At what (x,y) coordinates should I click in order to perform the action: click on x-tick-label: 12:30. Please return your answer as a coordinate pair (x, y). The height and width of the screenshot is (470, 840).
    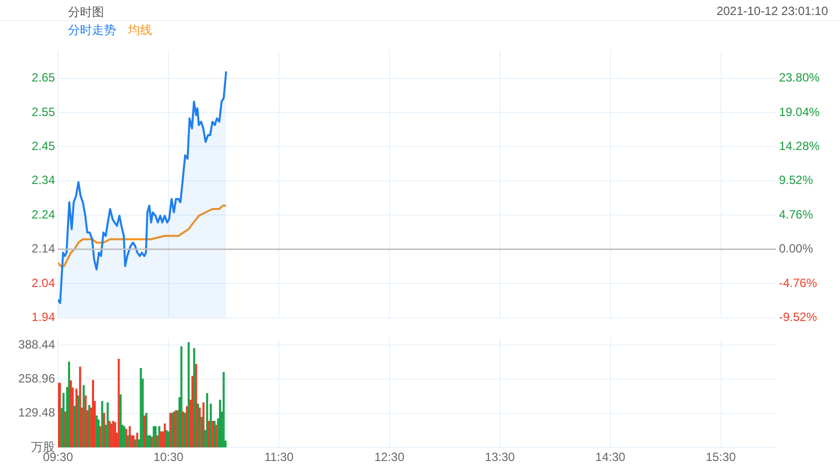
    Looking at the image, I should click on (389, 457).